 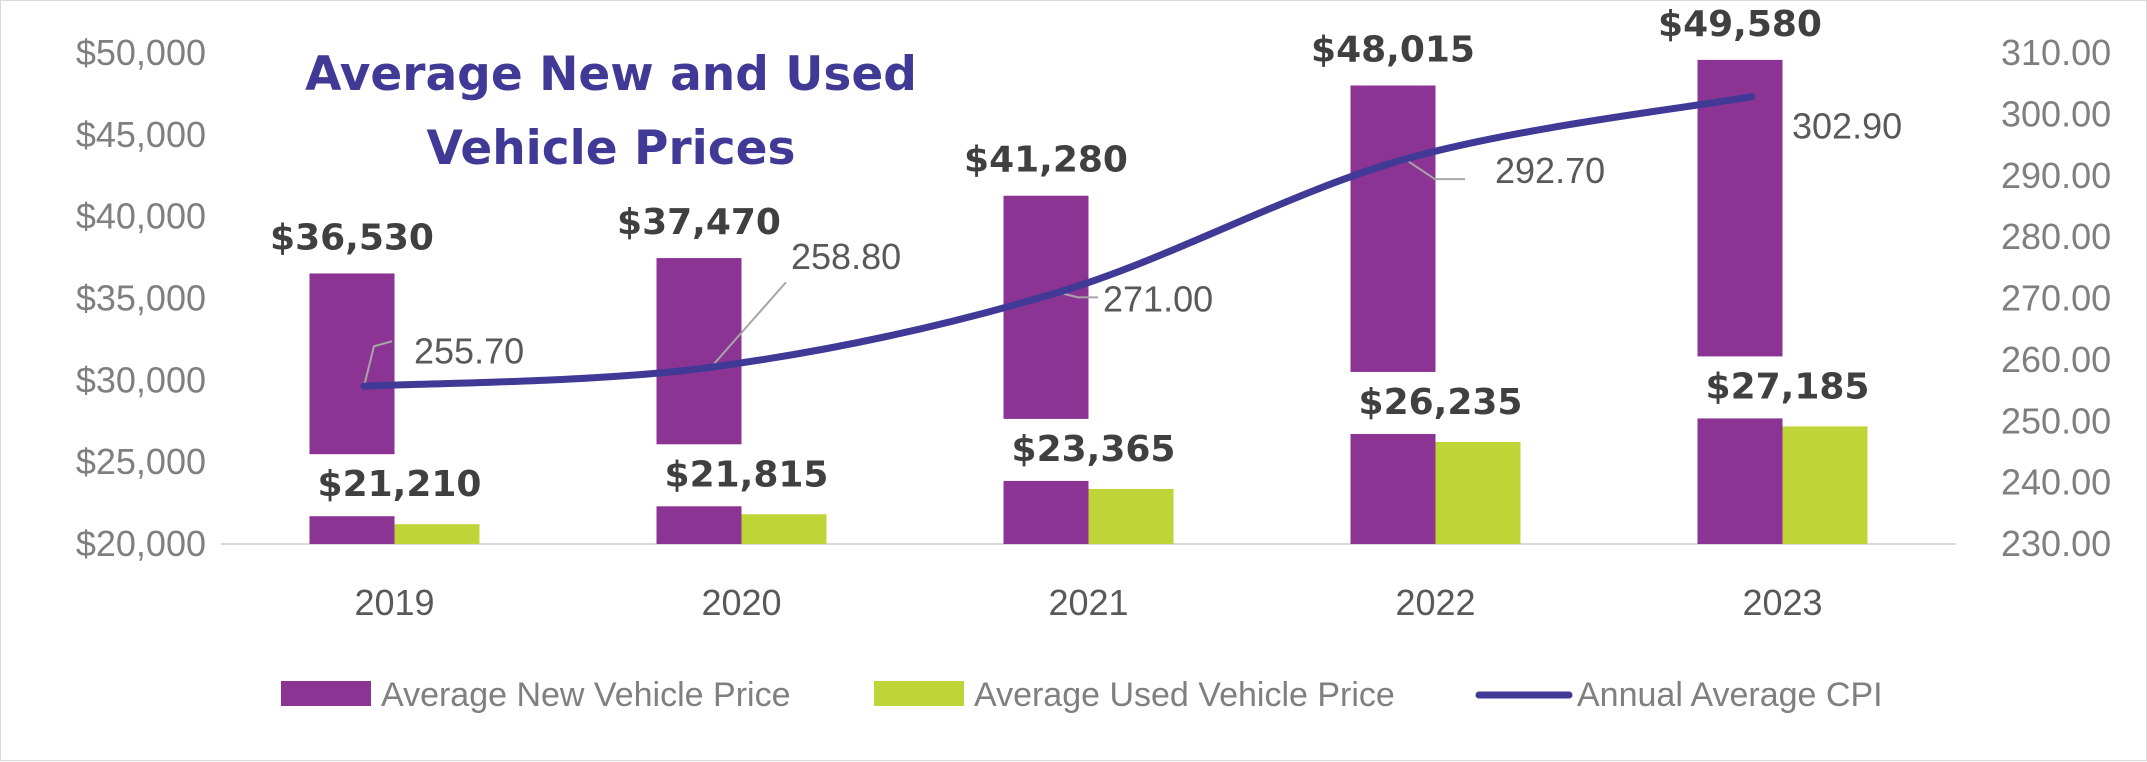 I want to click on label-new-vehicle-price: $49,580, so click(x=1740, y=24).